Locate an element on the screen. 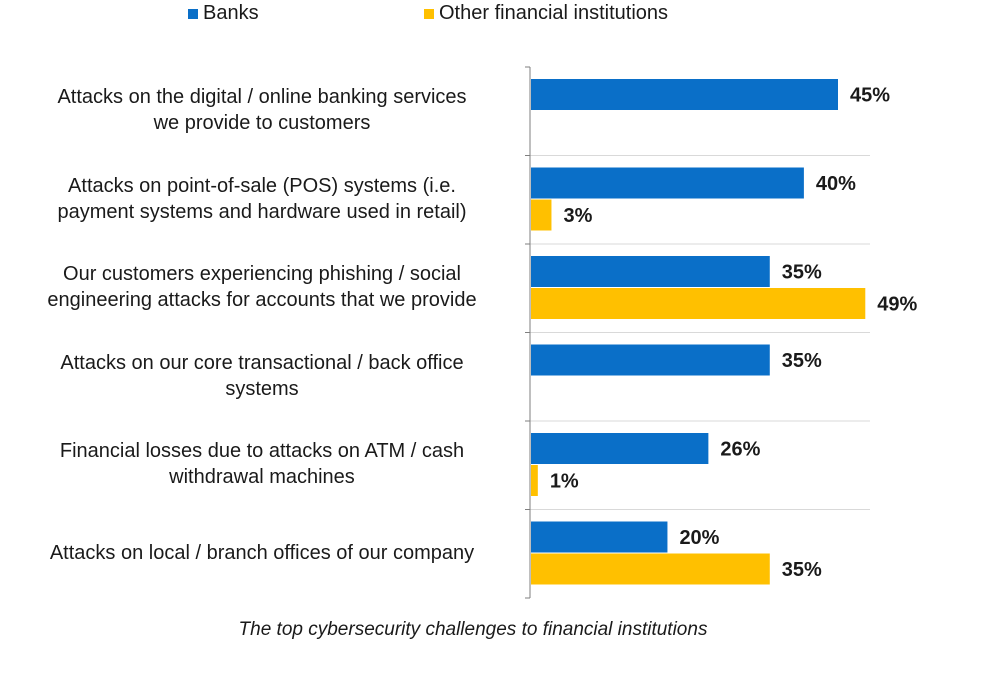 The width and height of the screenshot is (986, 686). data-label: 20% is located at coordinates (699, 538).